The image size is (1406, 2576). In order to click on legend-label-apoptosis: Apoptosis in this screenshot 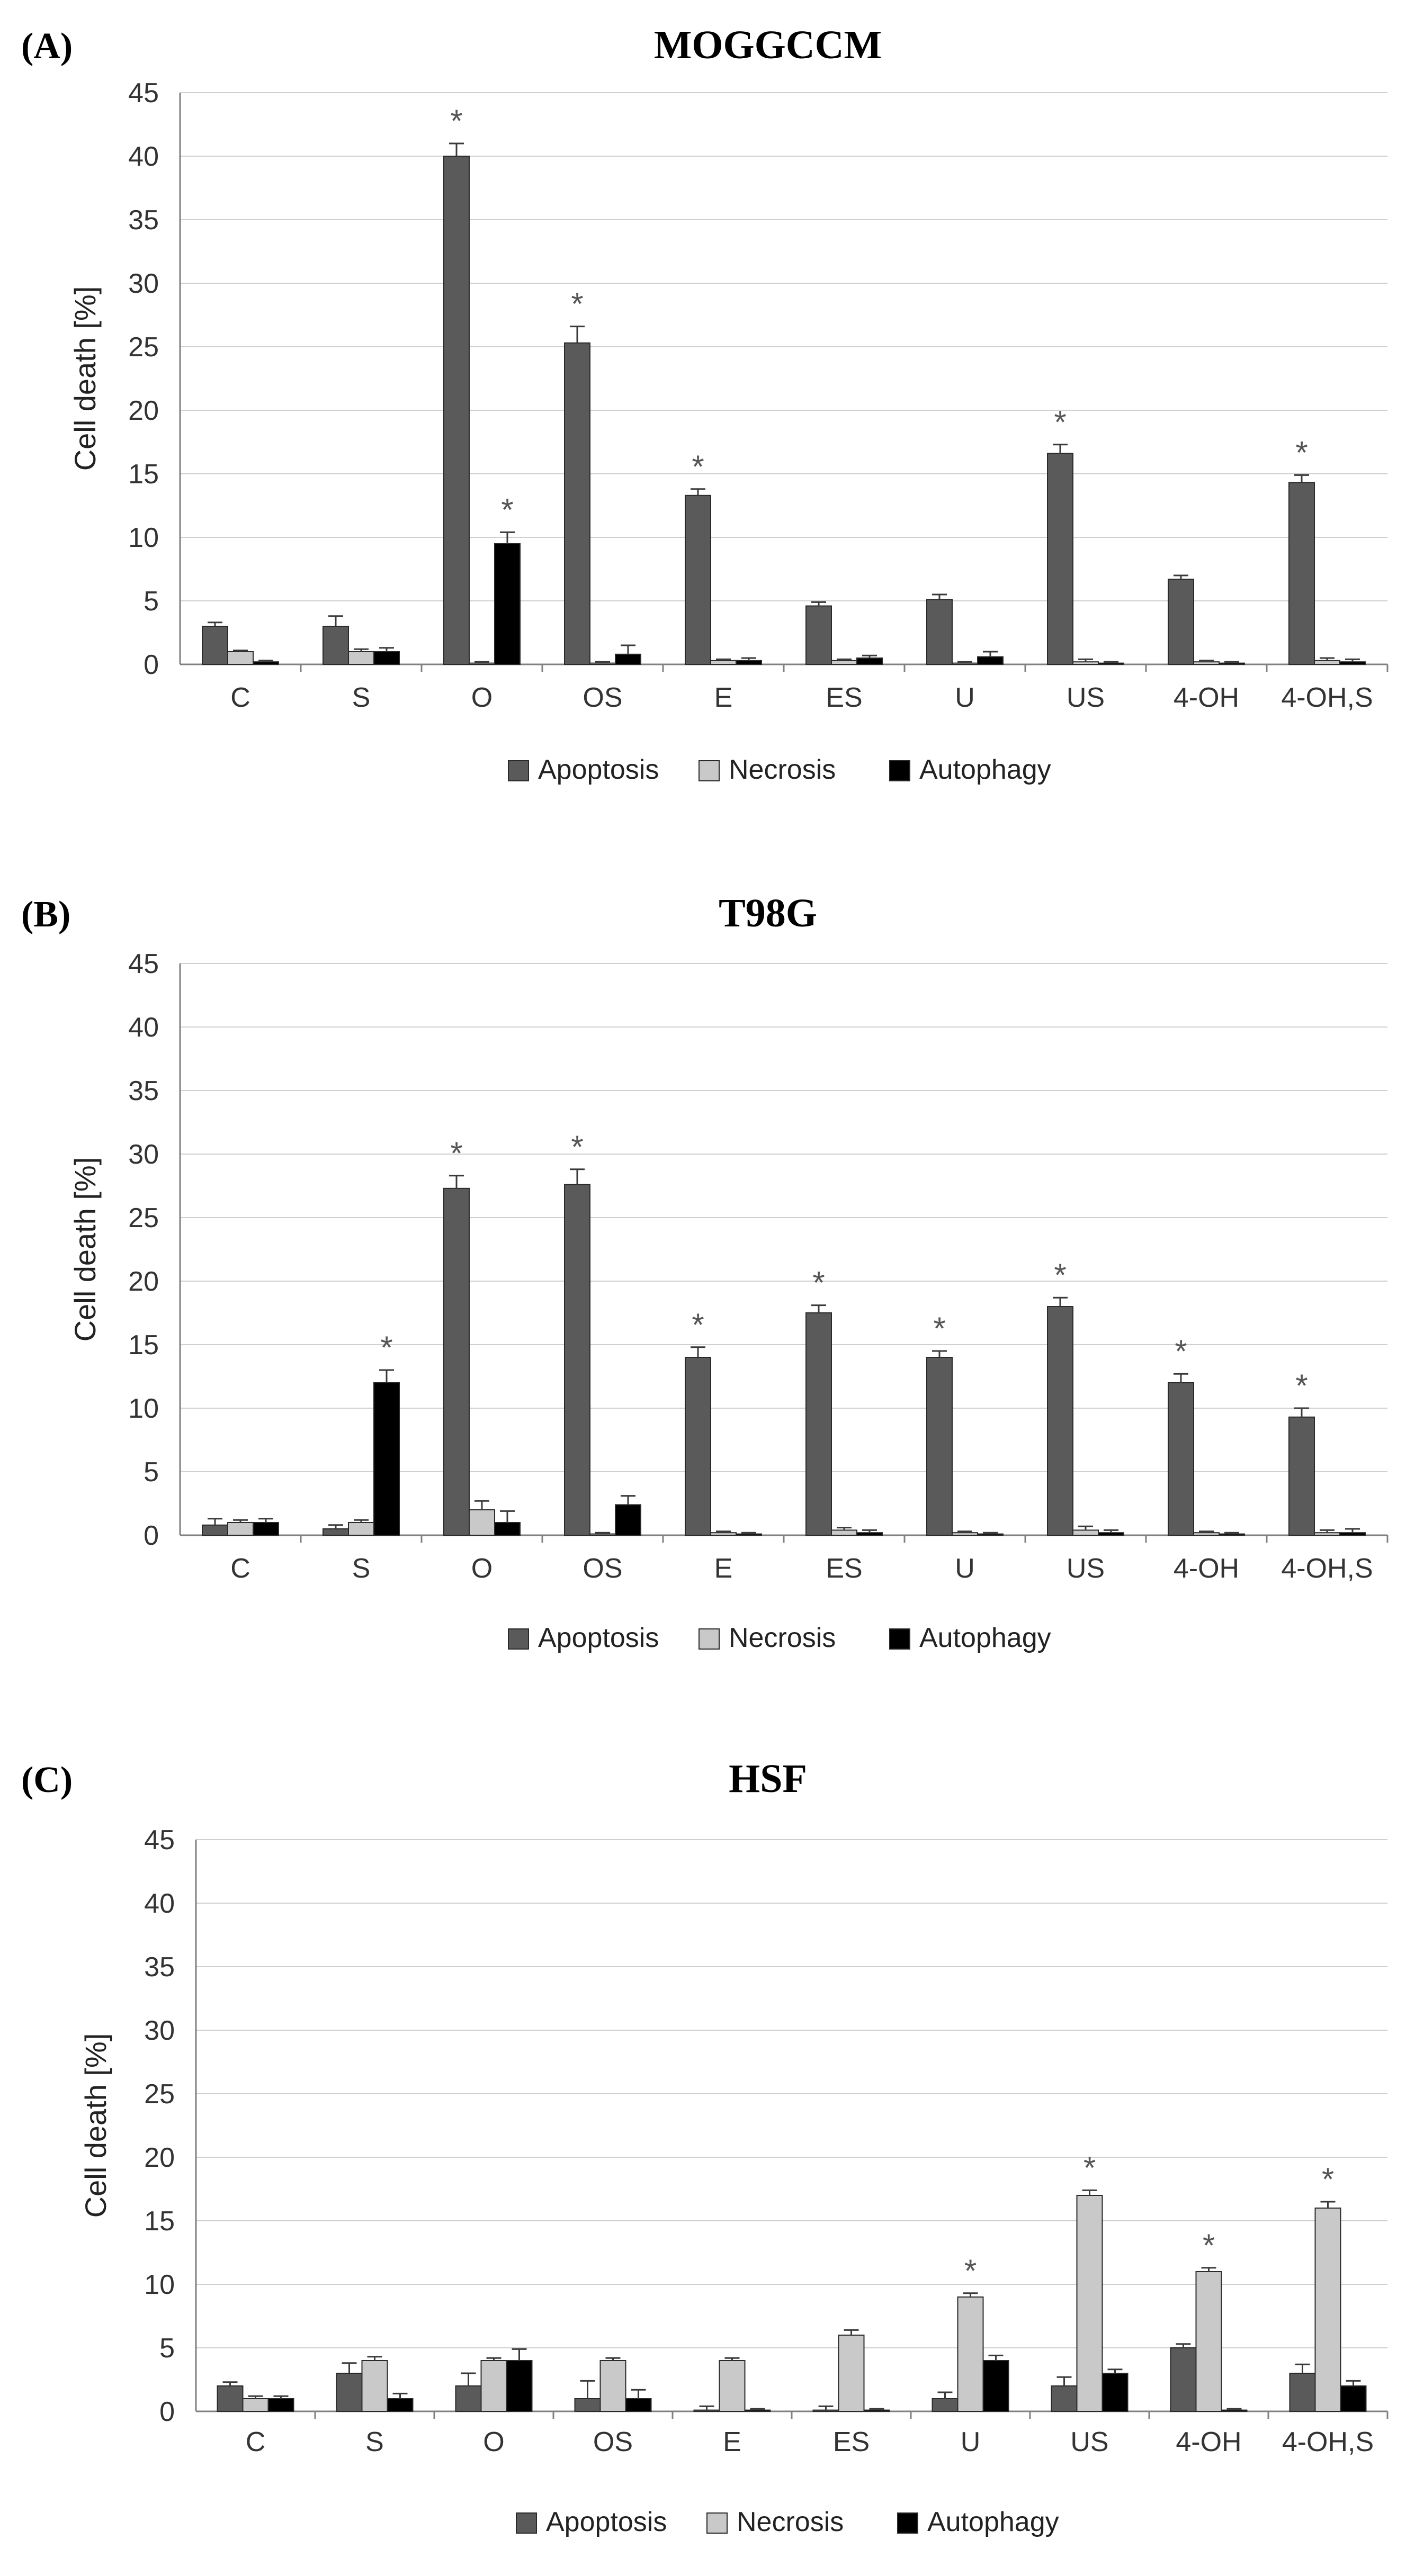, I will do `click(598, 770)`.